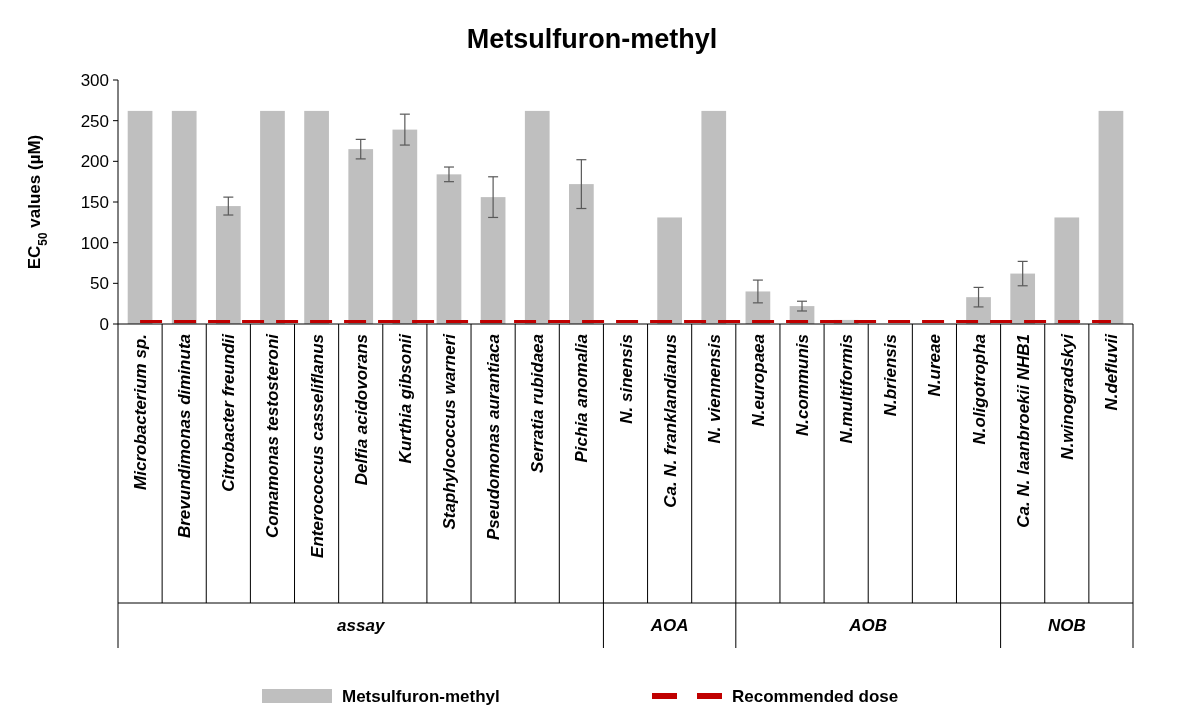 Image resolution: width=1184 pixels, height=709 pixels. Describe the element at coordinates (714, 389) in the screenshot. I see `x-tick-label: N. viennensis` at that location.